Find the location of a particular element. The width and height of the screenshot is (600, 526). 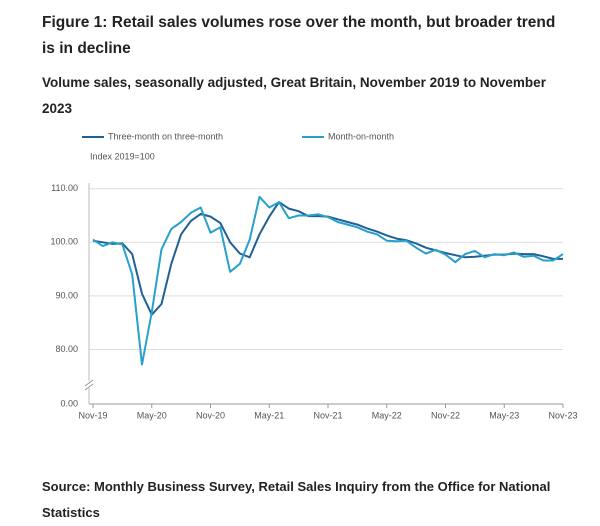

y-tick-label: 100.00 is located at coordinates (64, 242).